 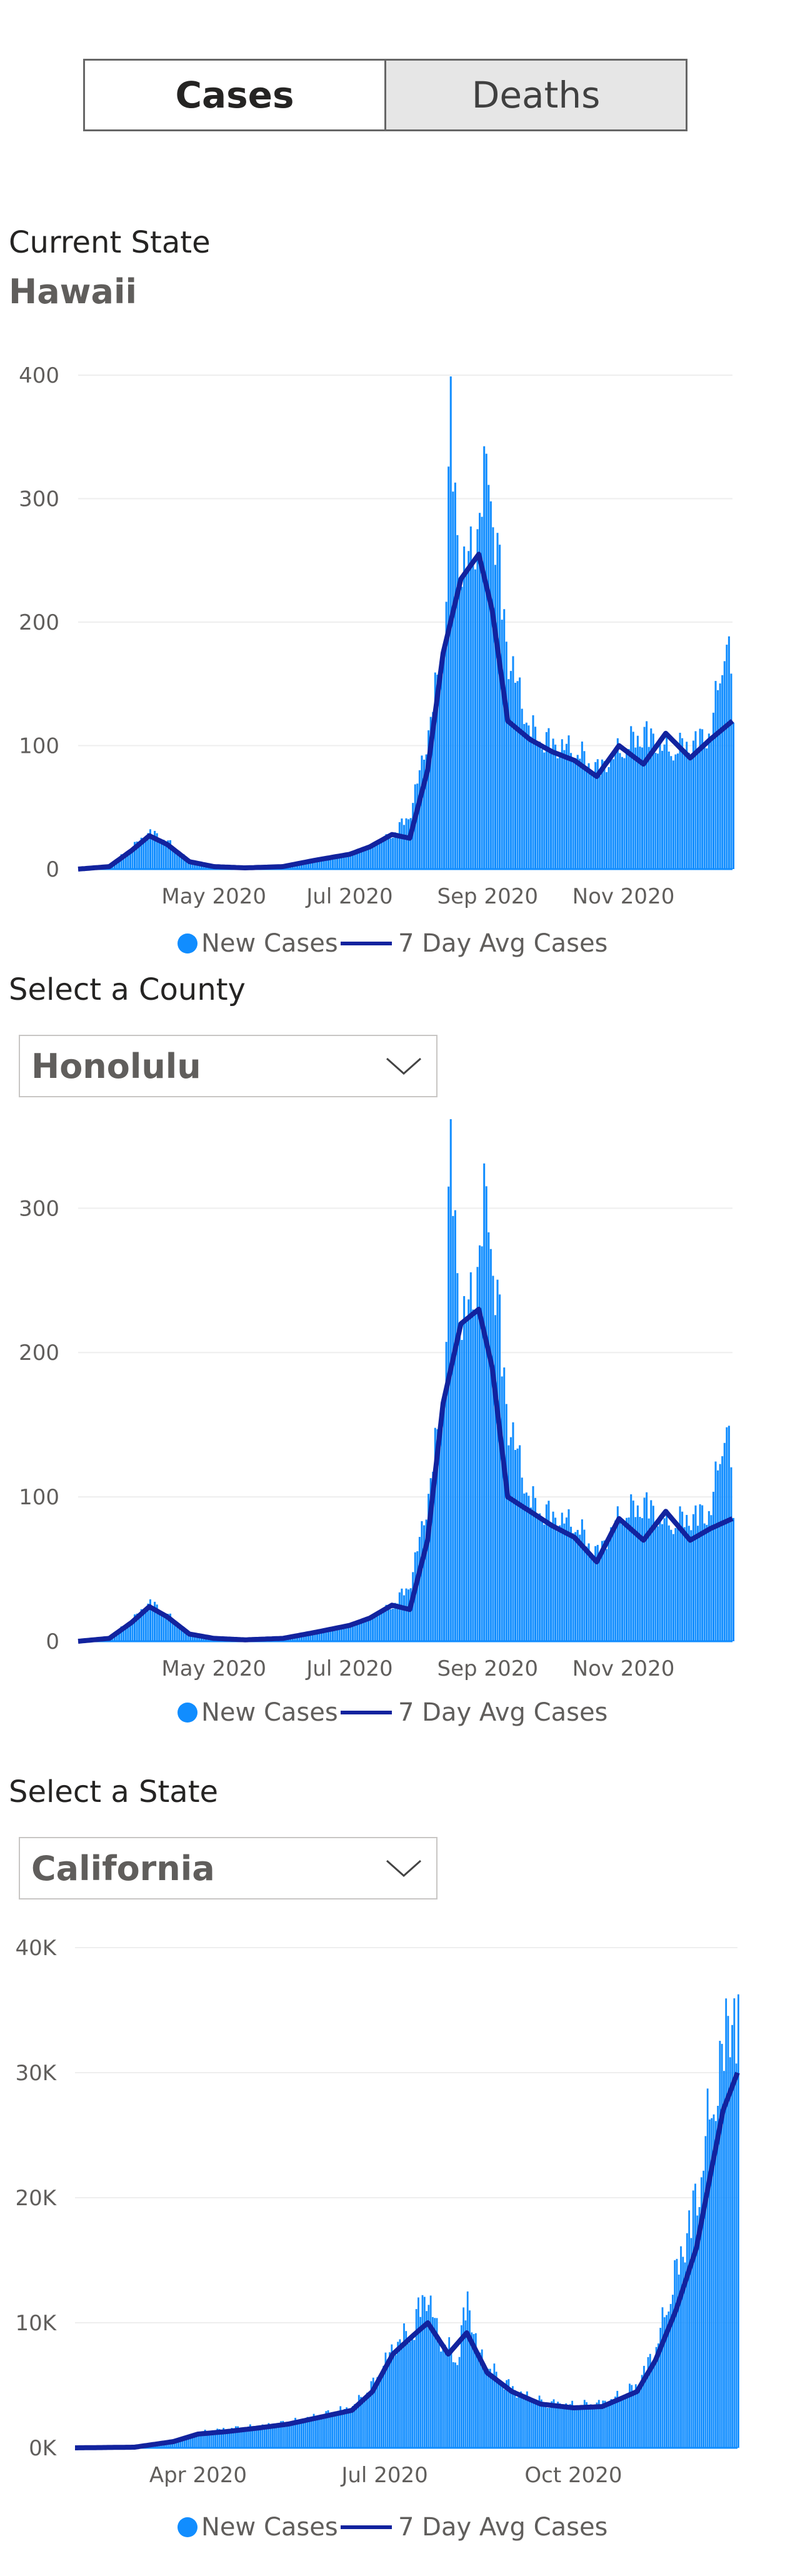 I want to click on tab-cases: Cases, so click(x=235, y=95).